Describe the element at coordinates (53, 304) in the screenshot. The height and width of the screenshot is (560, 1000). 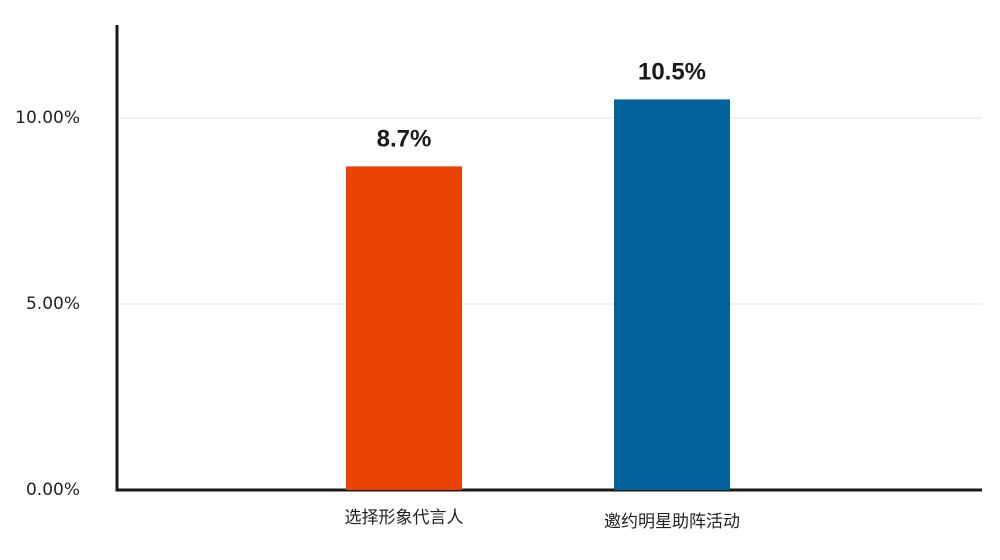
I see `y-tick-label: 5.00%` at that location.